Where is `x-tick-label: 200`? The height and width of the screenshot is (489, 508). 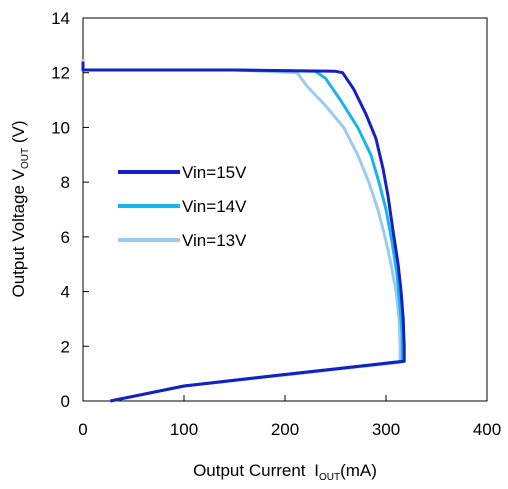
x-tick-label: 200 is located at coordinates (285, 429).